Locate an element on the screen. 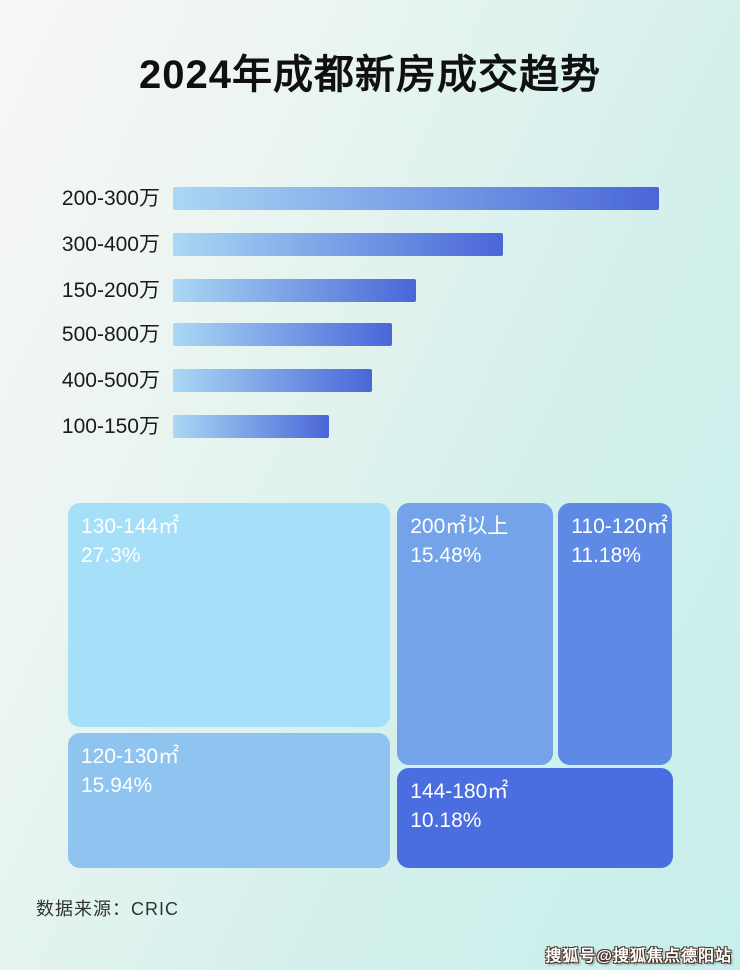  treemap-tile: 144-180㎡ 10.18% is located at coordinates (535, 817).